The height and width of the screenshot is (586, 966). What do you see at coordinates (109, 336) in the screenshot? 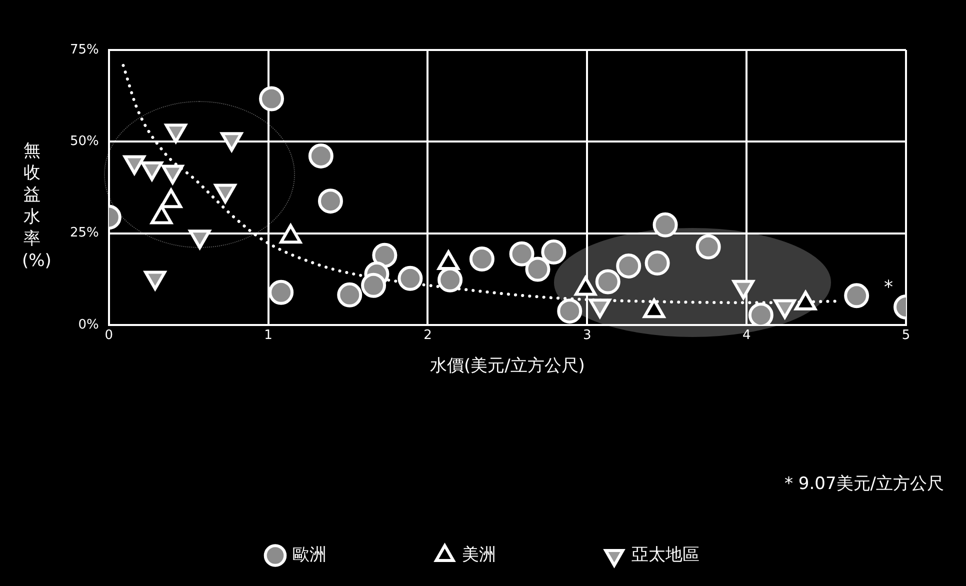
I see `x-tick-label: 0` at bounding box center [109, 336].